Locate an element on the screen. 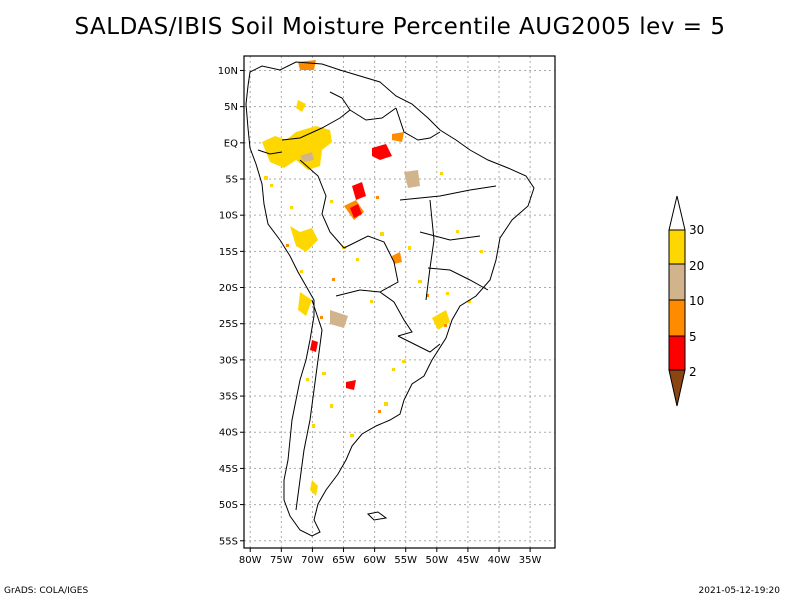 The width and height of the screenshot is (800, 600). lon-tick-label: 45W is located at coordinates (468, 560).